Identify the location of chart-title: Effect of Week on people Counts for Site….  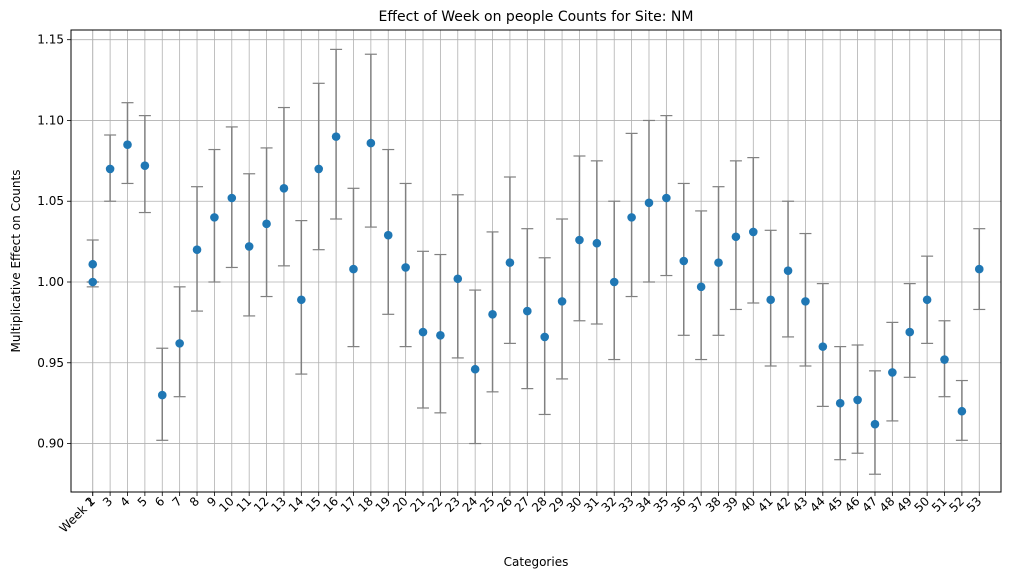
(536, 17).